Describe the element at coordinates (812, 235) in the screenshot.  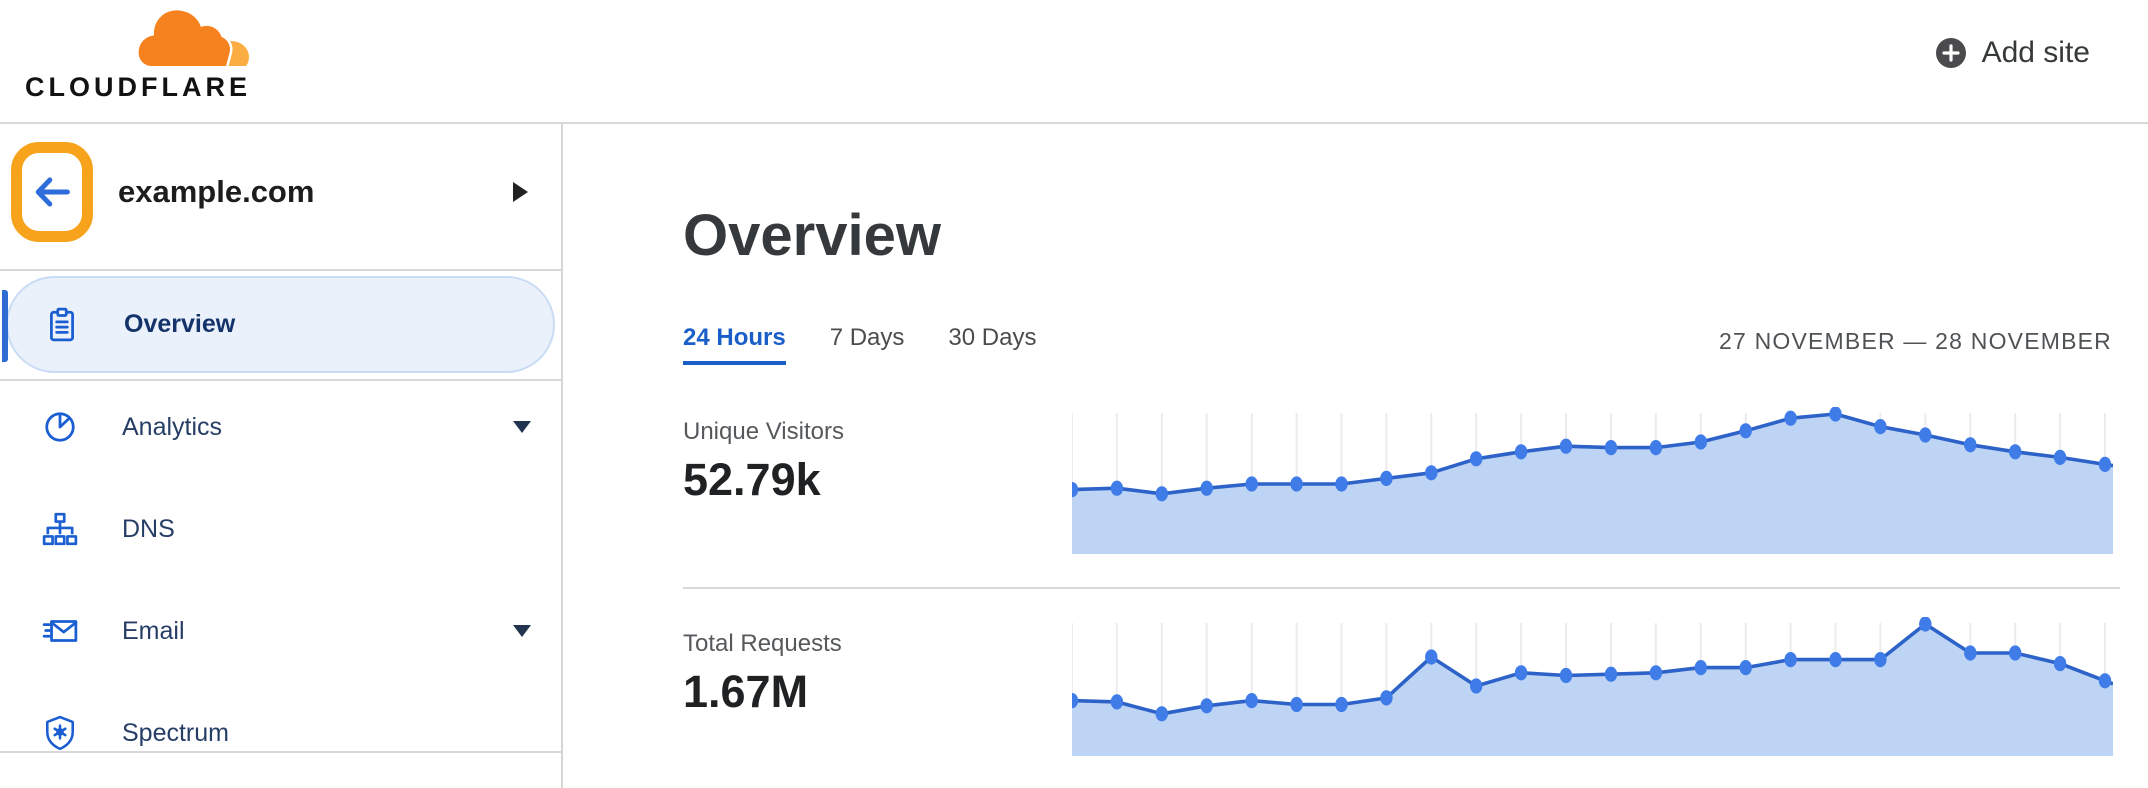
I see `page-title: Overview` at that location.